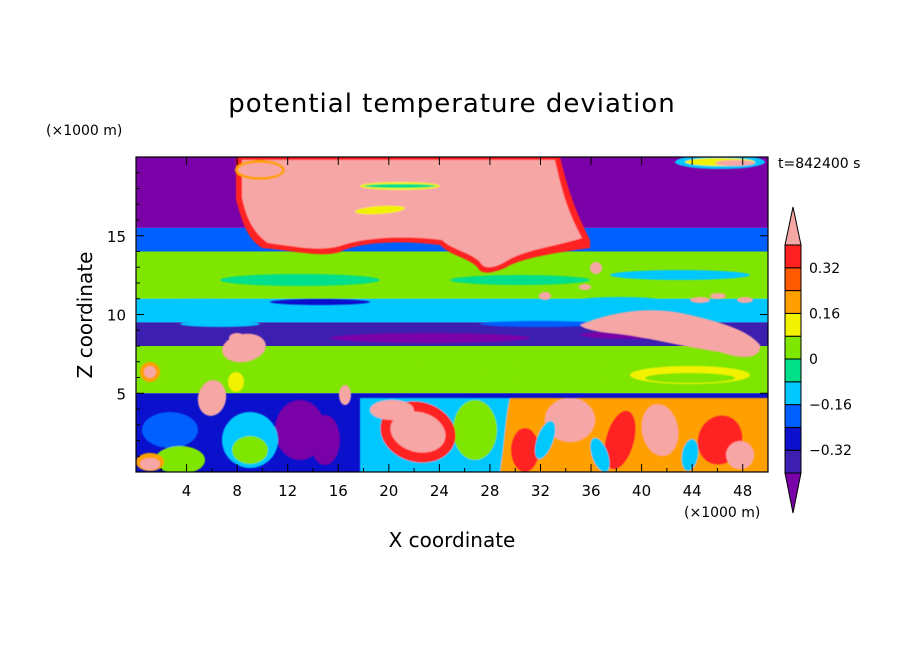 The width and height of the screenshot is (904, 658). Describe the element at coordinates (830, 451) in the screenshot. I see `colorbar-label: −0.32` at that location.